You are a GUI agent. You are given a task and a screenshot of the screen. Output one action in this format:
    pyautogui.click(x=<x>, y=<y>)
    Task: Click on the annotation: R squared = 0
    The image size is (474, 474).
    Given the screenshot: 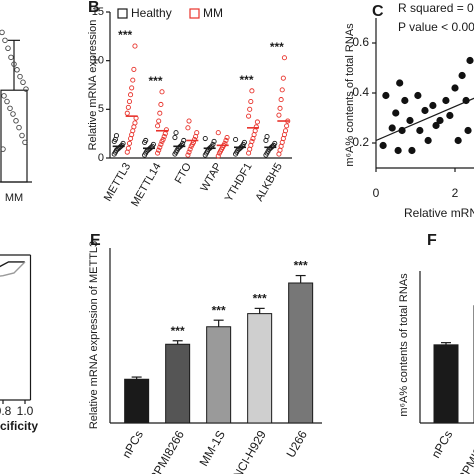 What is the action you would take?
    pyautogui.click(x=436, y=8)
    